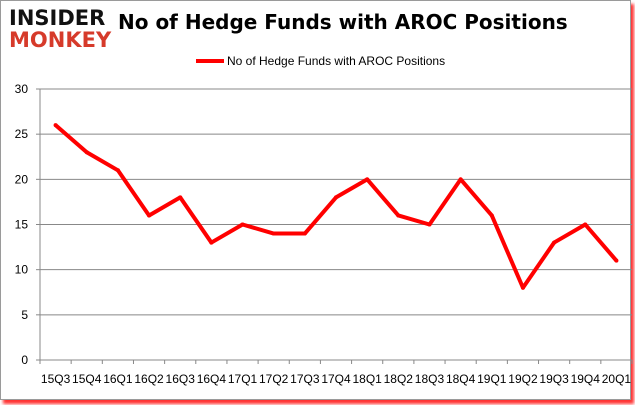 Image resolution: width=635 pixels, height=405 pixels. I want to click on y-tick-label: 30, so click(22, 89).